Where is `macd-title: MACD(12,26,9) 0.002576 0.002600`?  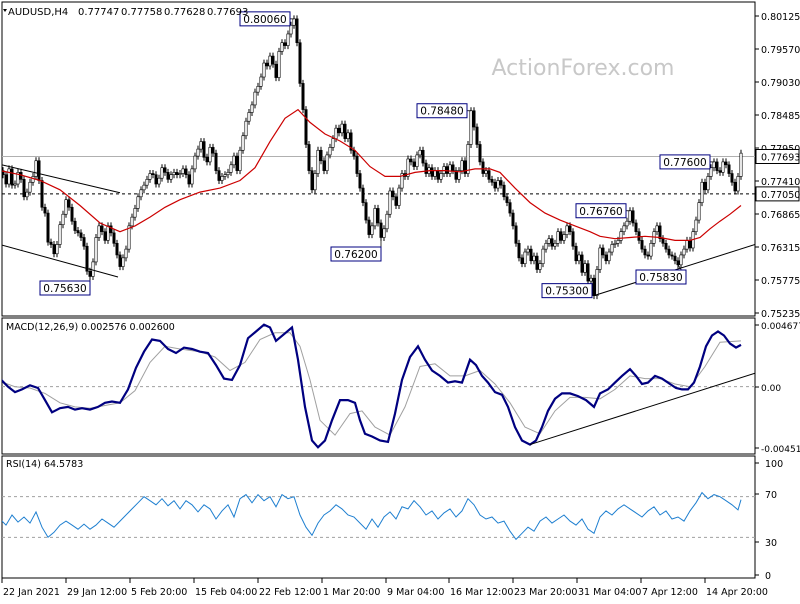
macd-title: MACD(12,26,9) 0.002576 0.002600 is located at coordinates (90, 327).